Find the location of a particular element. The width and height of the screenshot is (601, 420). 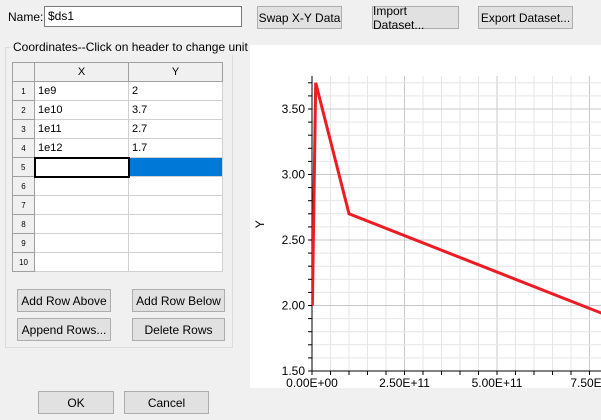

row-header: 6 is located at coordinates (23, 186).